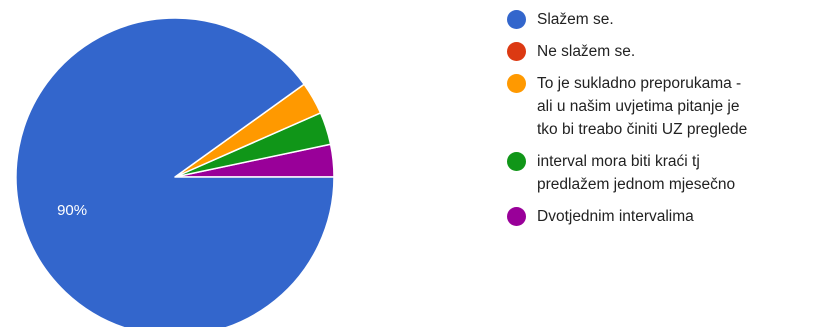 This screenshot has height=327, width=834. I want to click on legend-label-line: Slažem se., so click(575, 19).